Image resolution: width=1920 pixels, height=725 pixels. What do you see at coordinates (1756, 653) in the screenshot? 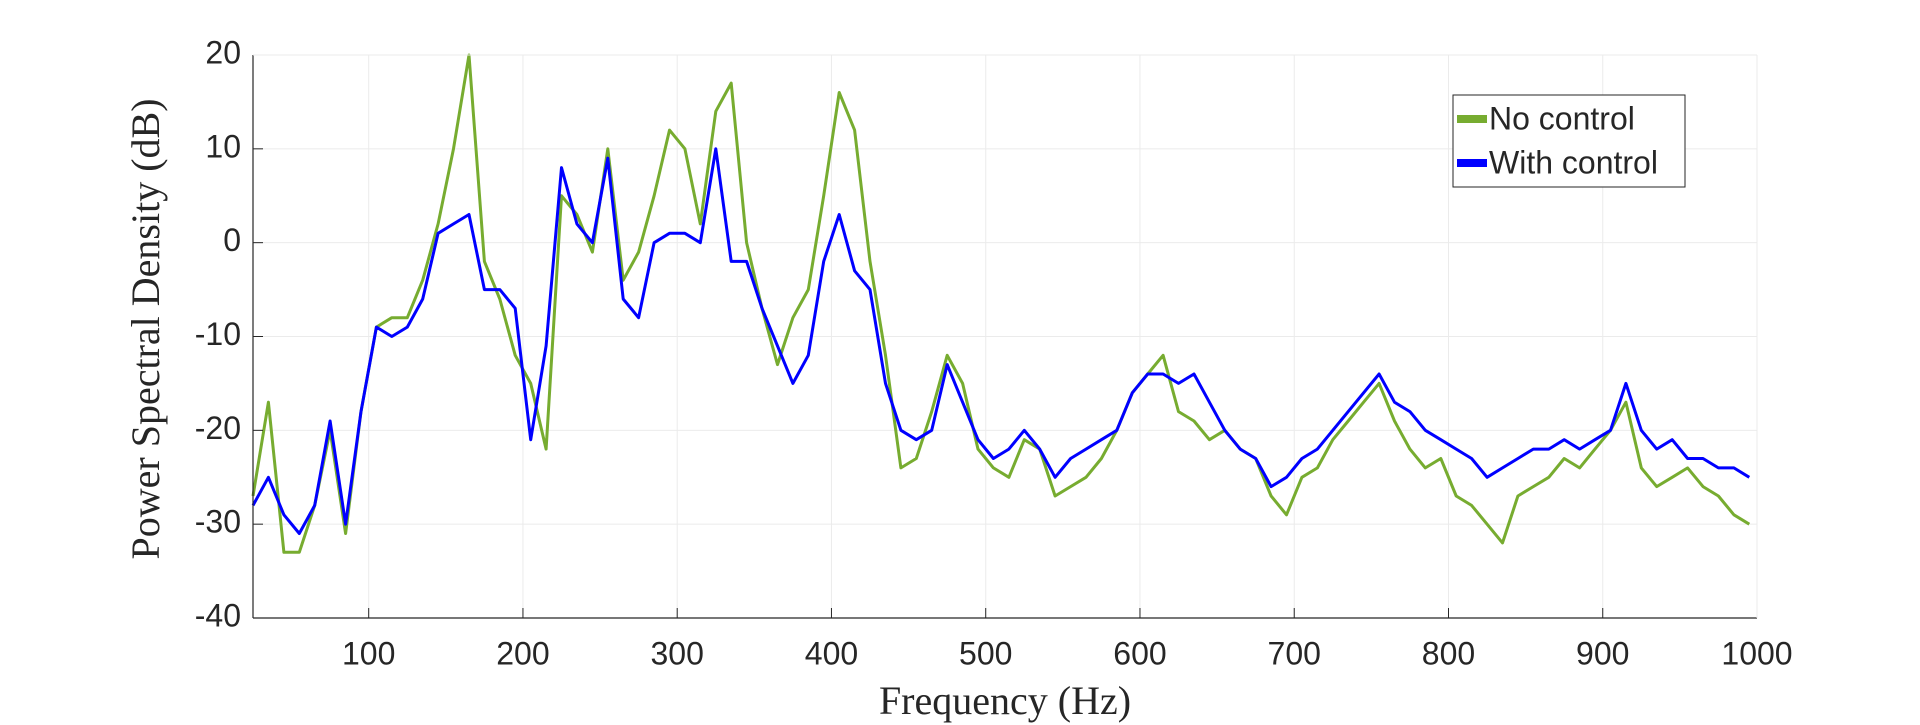
I see `x-tick-label: 1000` at bounding box center [1756, 653].